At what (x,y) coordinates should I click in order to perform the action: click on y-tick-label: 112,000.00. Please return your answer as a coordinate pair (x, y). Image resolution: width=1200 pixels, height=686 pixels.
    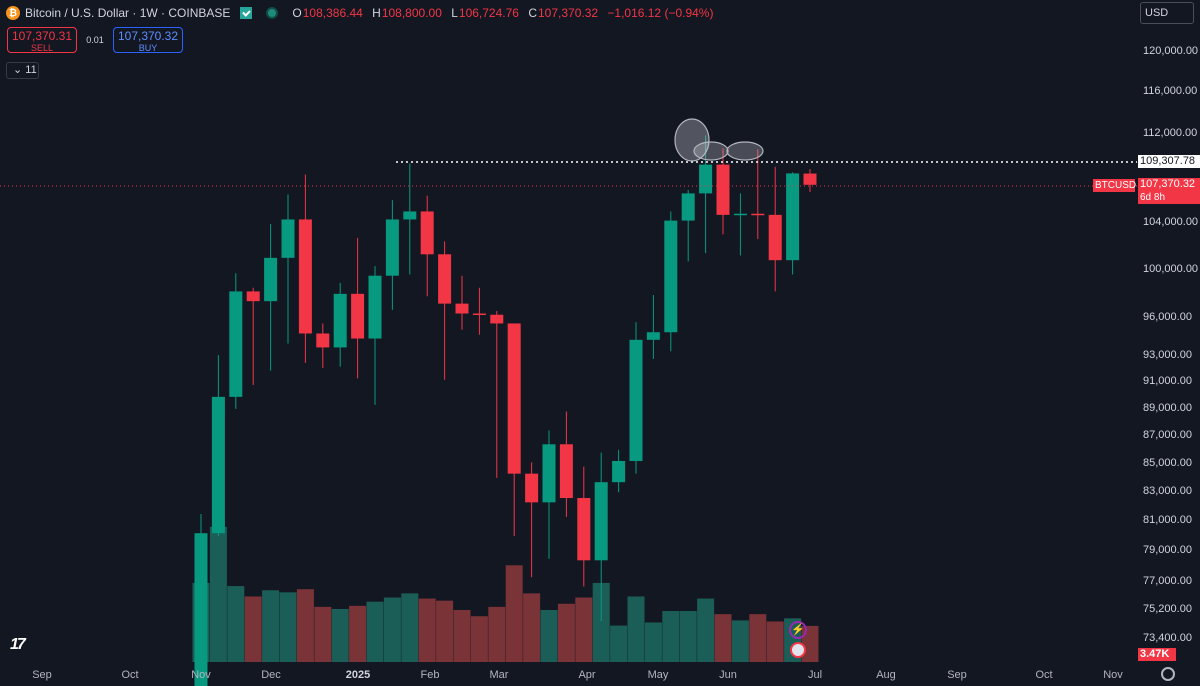
    Looking at the image, I should click on (1170, 133).